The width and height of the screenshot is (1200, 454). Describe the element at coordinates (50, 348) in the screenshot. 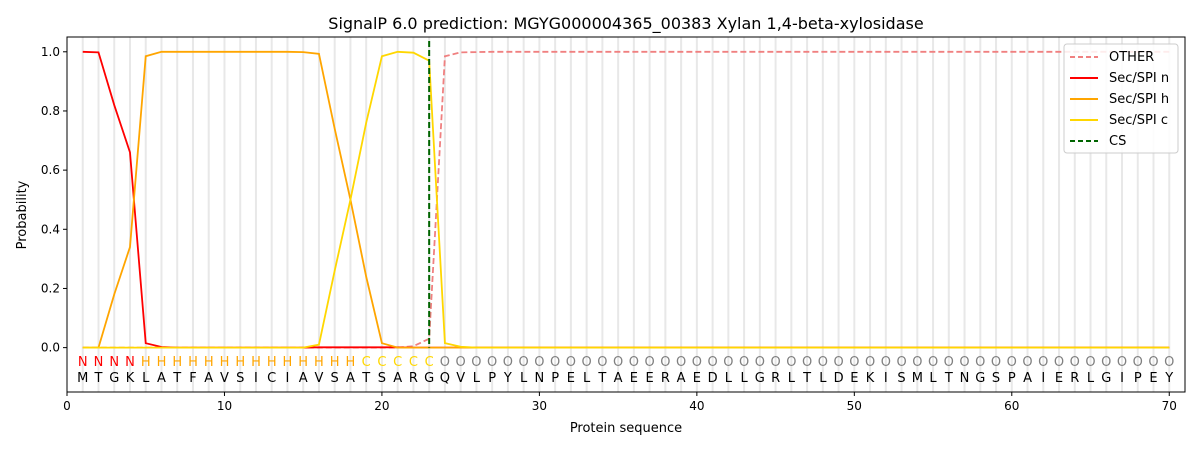

I see `y-tick-label: 0.0` at that location.